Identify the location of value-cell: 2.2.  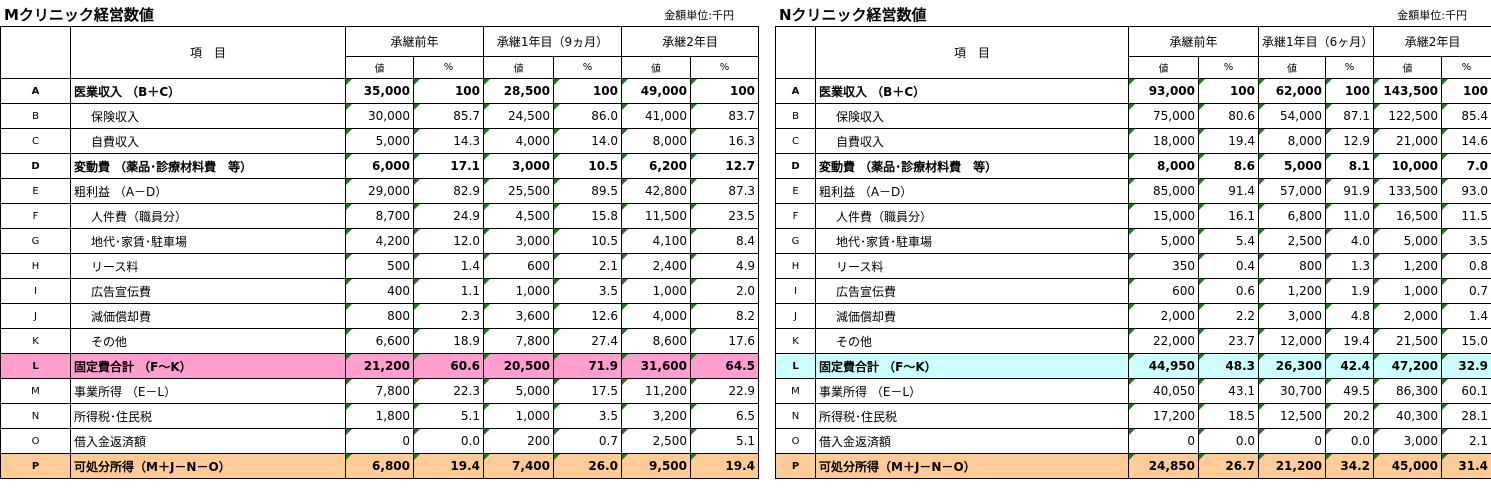
(1228, 316).